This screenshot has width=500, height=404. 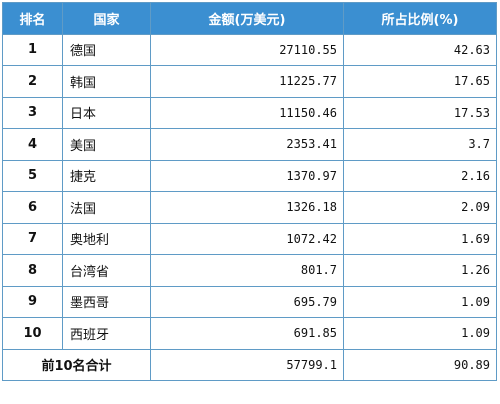 What do you see at coordinates (420, 144) in the screenshot?
I see `share-cell: 3.7` at bounding box center [420, 144].